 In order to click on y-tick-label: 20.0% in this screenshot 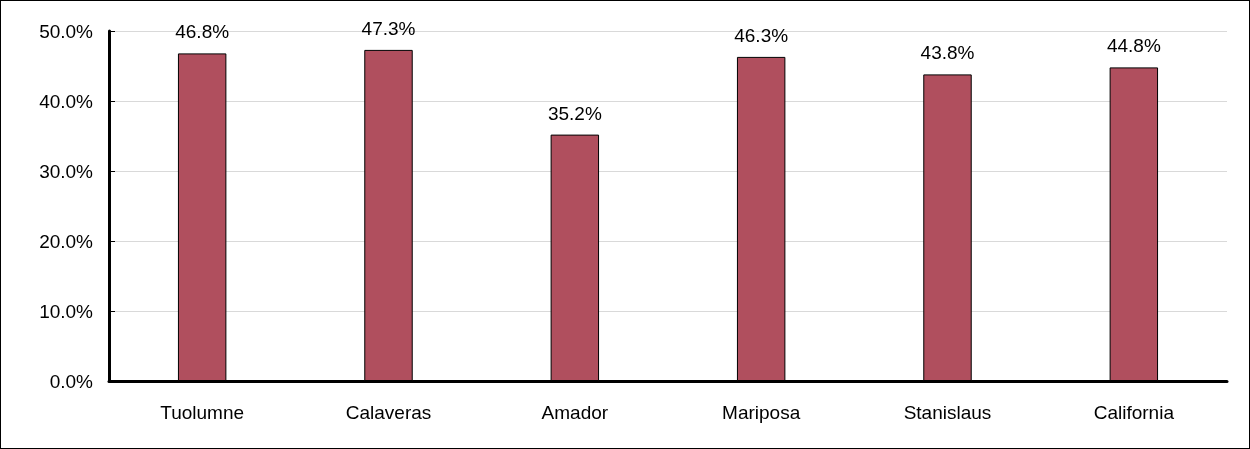, I will do `click(66, 241)`.